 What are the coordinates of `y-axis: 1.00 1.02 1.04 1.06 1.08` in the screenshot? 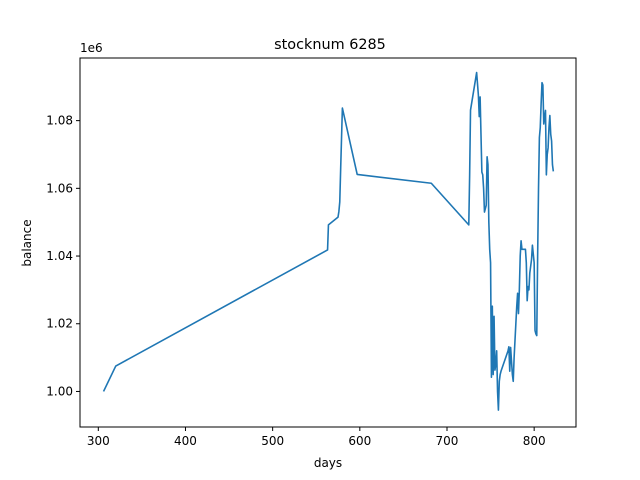 It's located at (63, 256).